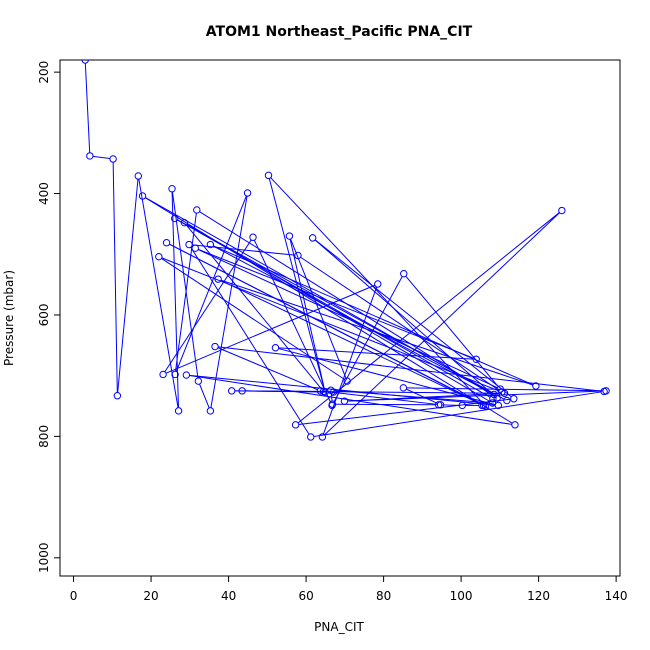 This screenshot has width=650, height=650. I want to click on x-tick-label: 60, so click(305, 596).